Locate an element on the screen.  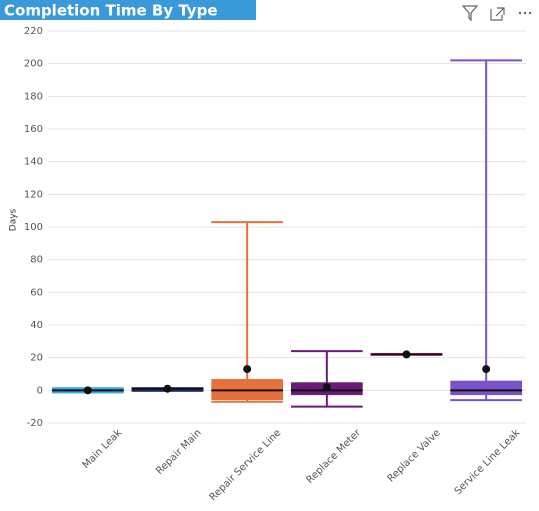
box is located at coordinates (486, 388).